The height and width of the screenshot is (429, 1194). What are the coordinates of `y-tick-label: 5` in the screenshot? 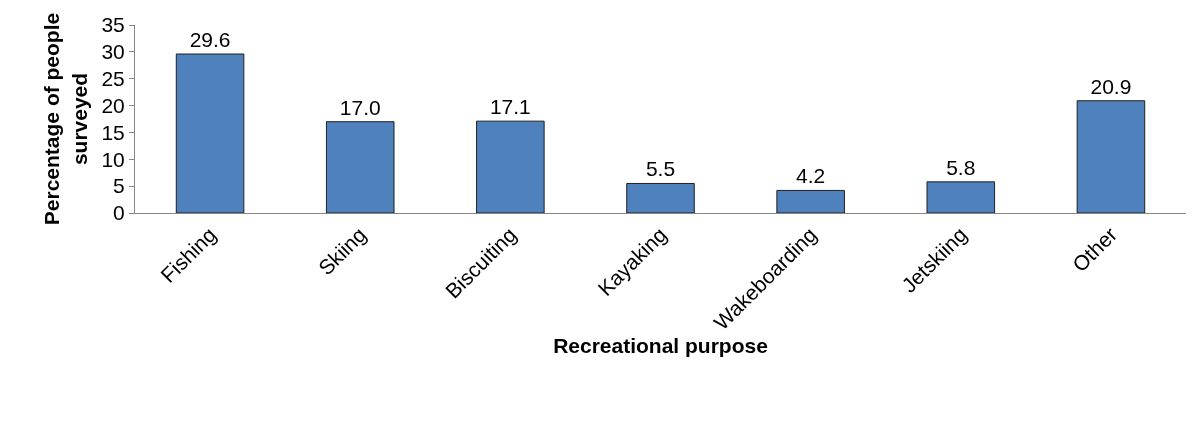 It's located at (119, 186).